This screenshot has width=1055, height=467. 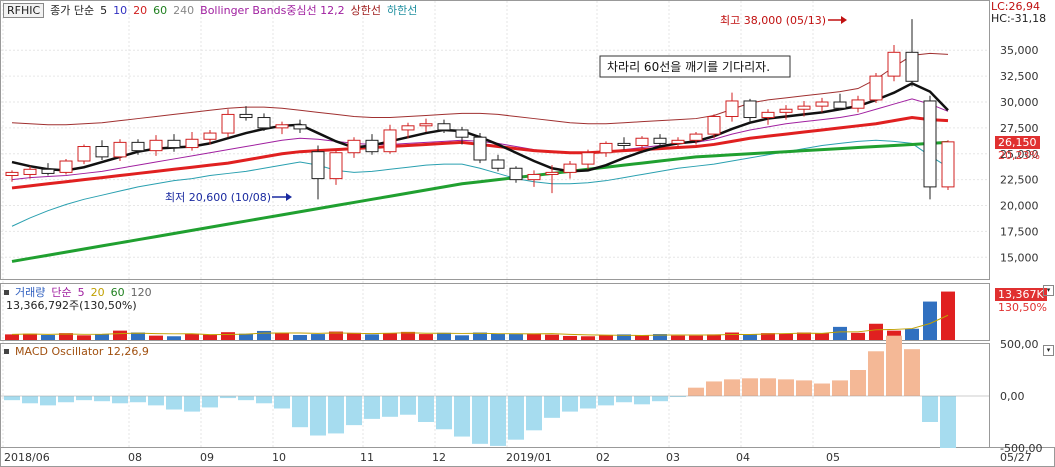 I want to click on x-axis-ticks: 2018/06 08 09 10 11 12 2019/01 02 03 04 05 05/27, so click(x=518, y=457).